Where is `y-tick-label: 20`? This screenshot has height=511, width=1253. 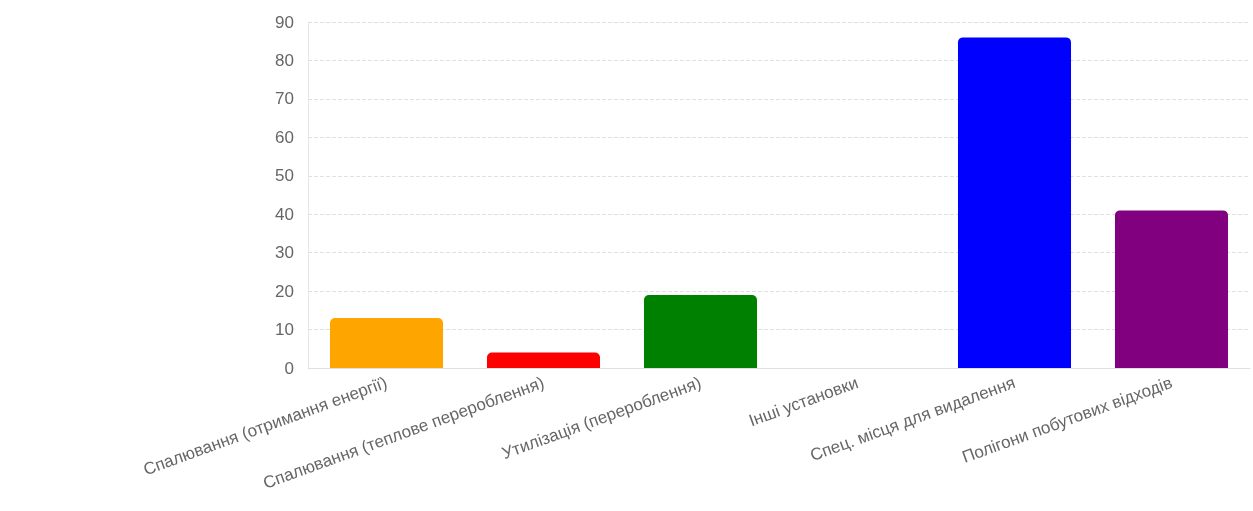
y-tick-label: 20 is located at coordinates (284, 291).